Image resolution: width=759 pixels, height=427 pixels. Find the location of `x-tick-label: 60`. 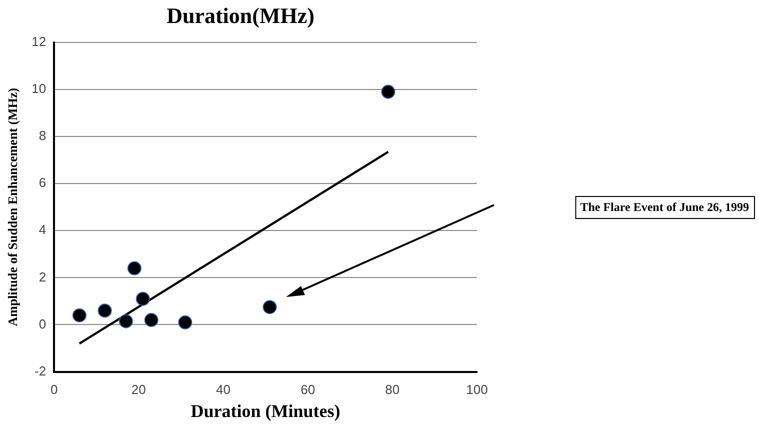

x-tick-label: 60 is located at coordinates (308, 390).